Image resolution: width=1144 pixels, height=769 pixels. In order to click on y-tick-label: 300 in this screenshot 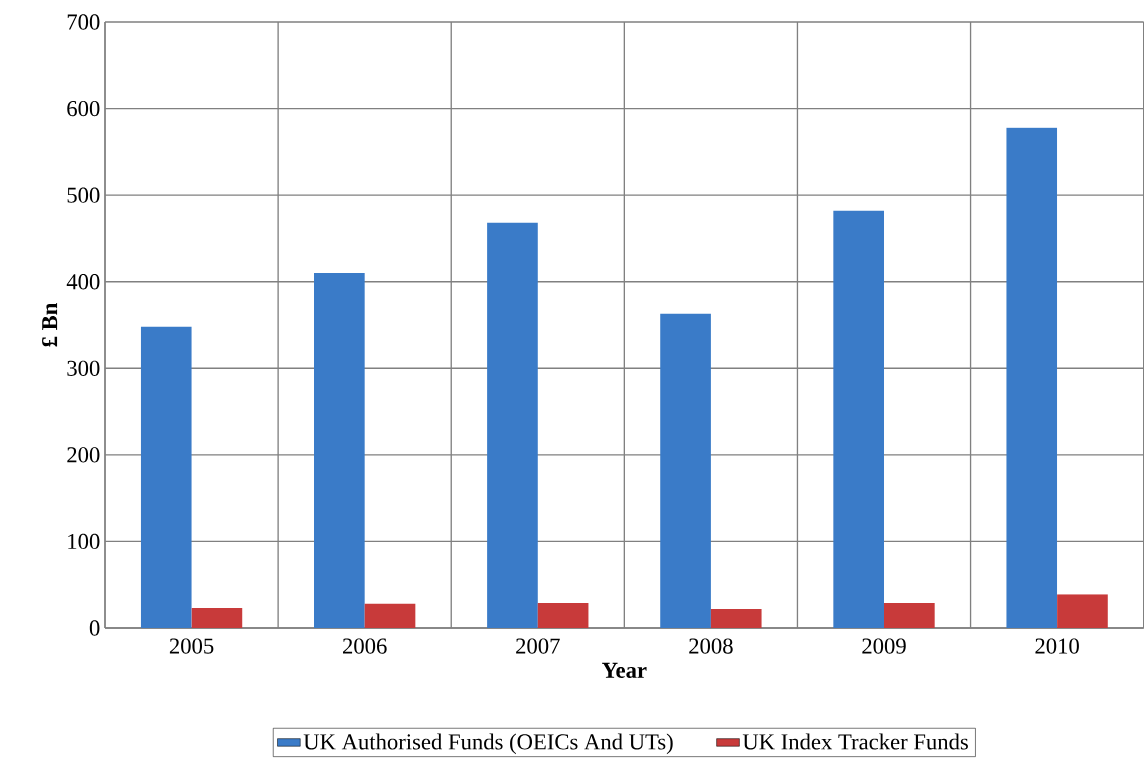, I will do `click(83, 368)`.